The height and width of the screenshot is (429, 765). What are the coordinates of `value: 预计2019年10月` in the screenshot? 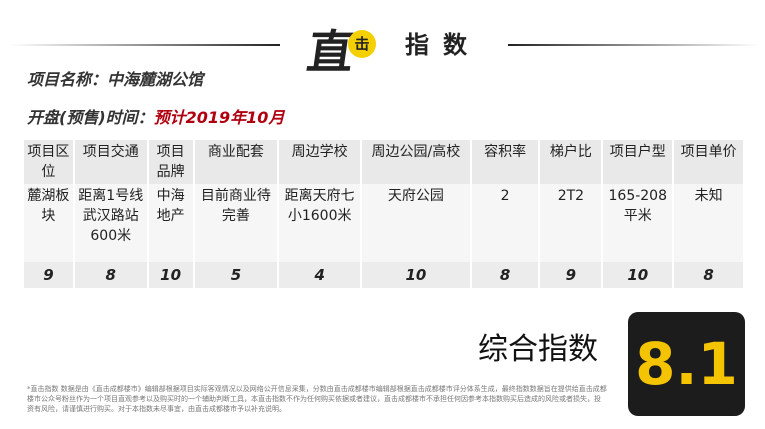 It's located at (219, 117).